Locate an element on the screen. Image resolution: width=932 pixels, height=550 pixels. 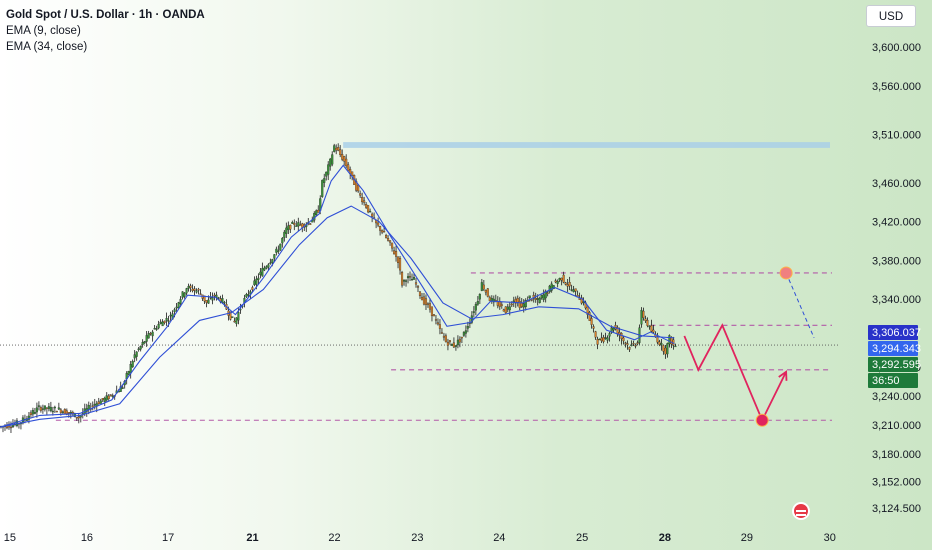
x-tick-label: 25 is located at coordinates (582, 538).